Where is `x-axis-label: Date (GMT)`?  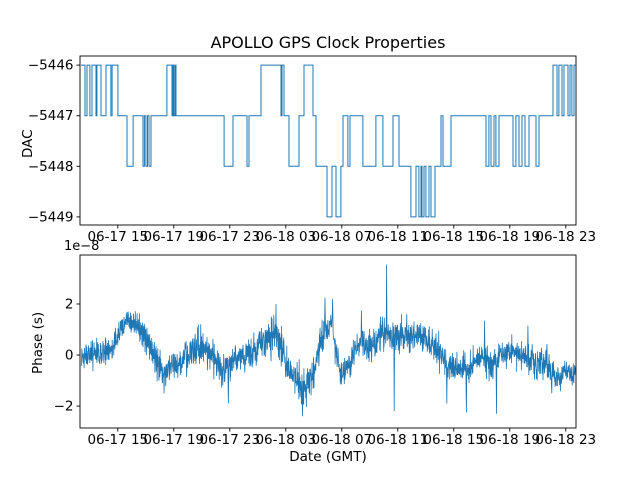 x-axis-label: Date (GMT) is located at coordinates (328, 457).